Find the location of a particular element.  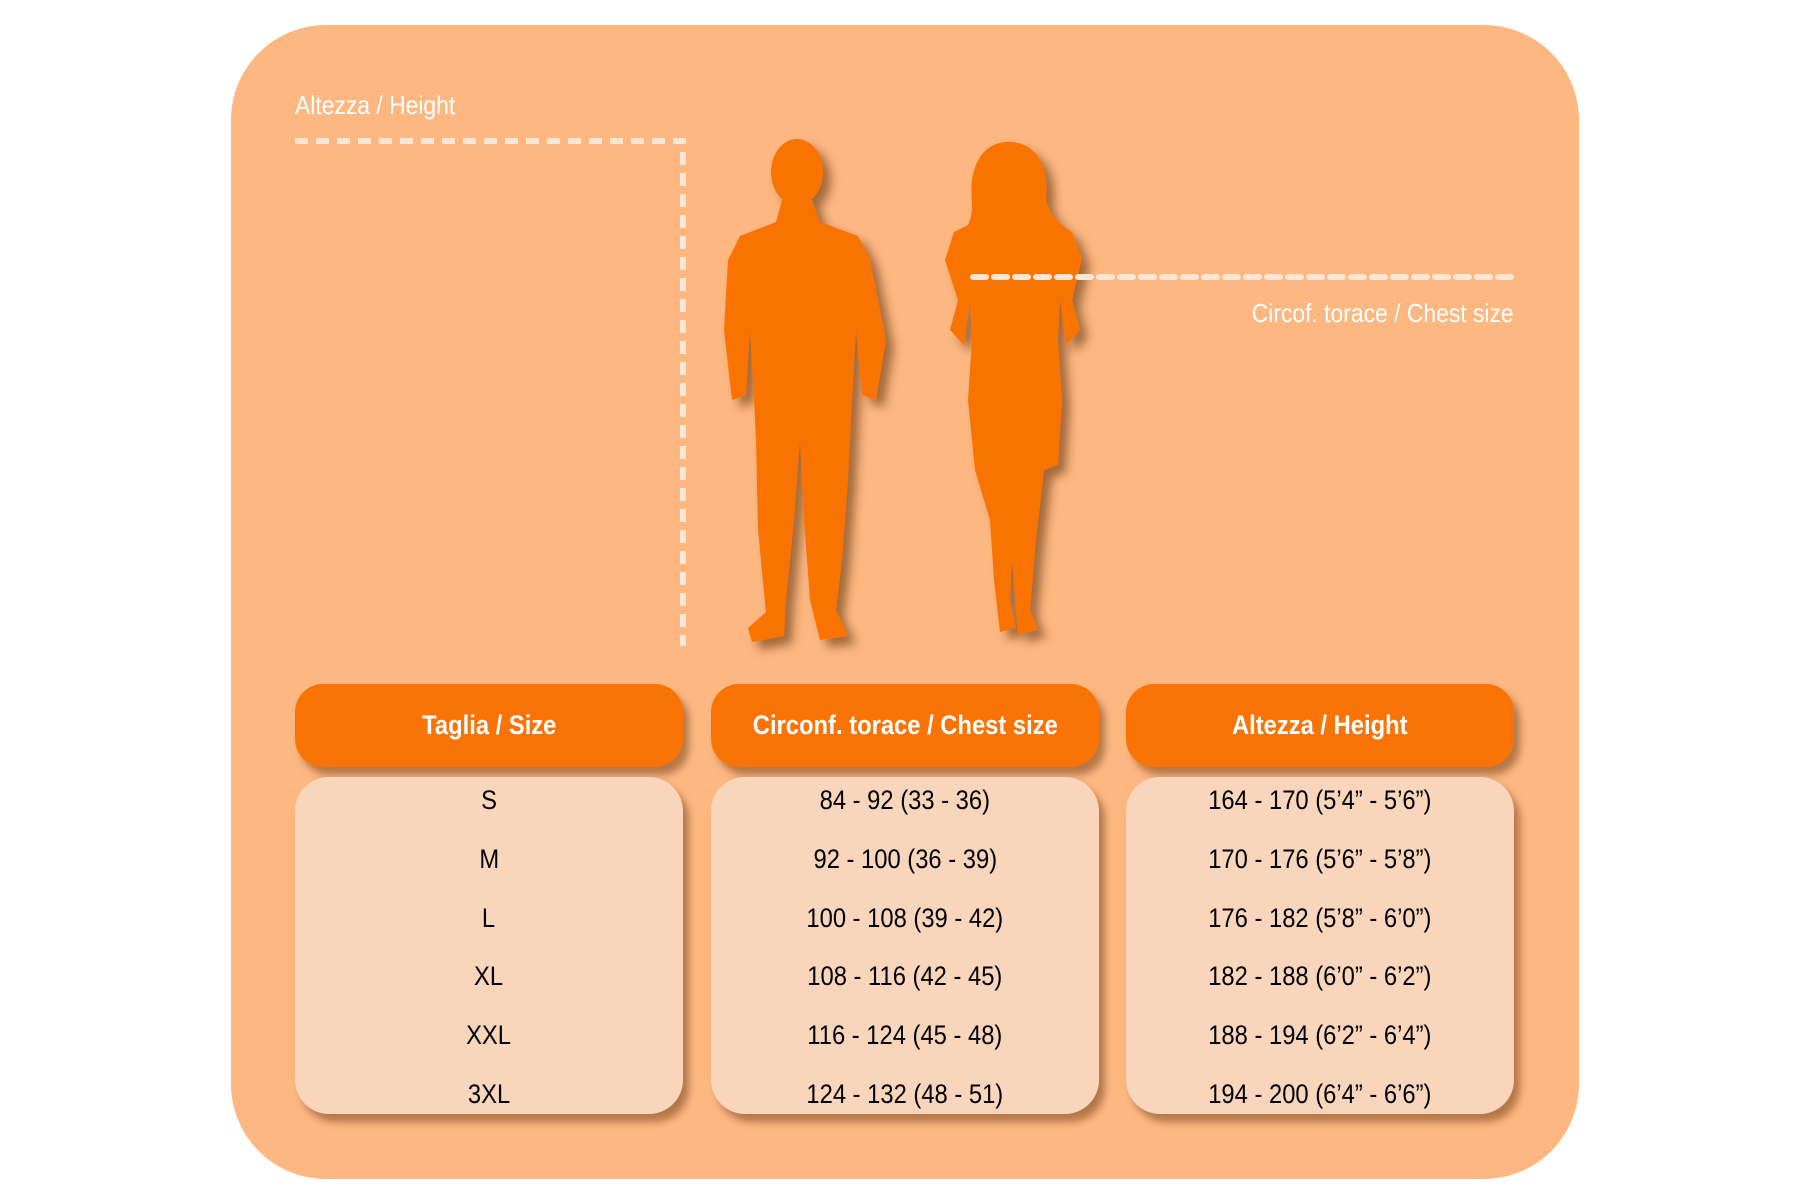

cell-text: M is located at coordinates (489, 859).